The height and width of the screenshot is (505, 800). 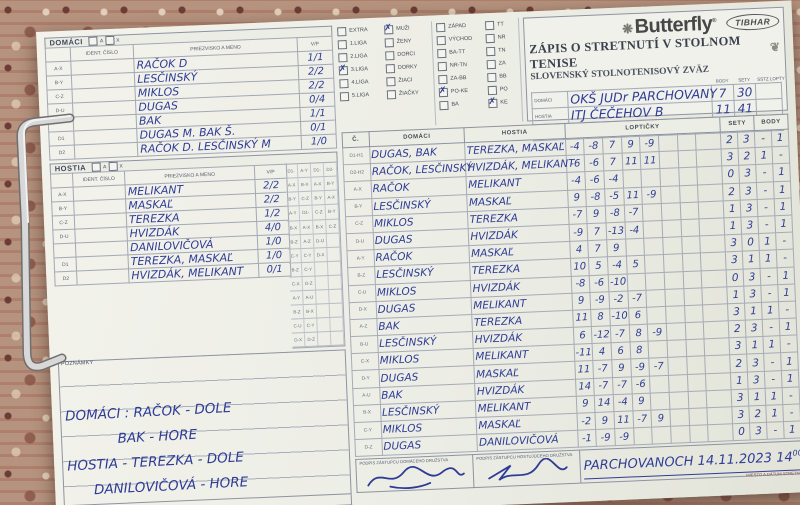 What do you see at coordinates (633, 213) in the screenshot?
I see `set4-score: -7` at bounding box center [633, 213].